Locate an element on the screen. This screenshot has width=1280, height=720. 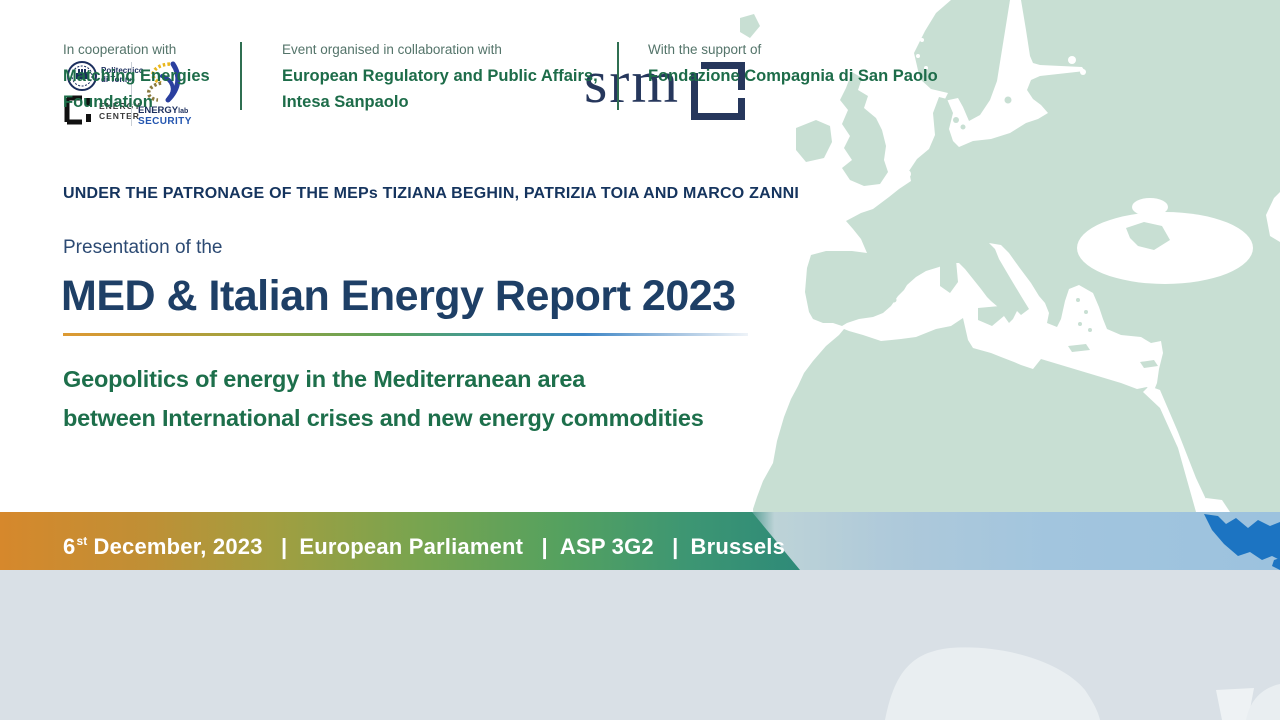
energylab-security-icon is located at coordinates (163, 82).